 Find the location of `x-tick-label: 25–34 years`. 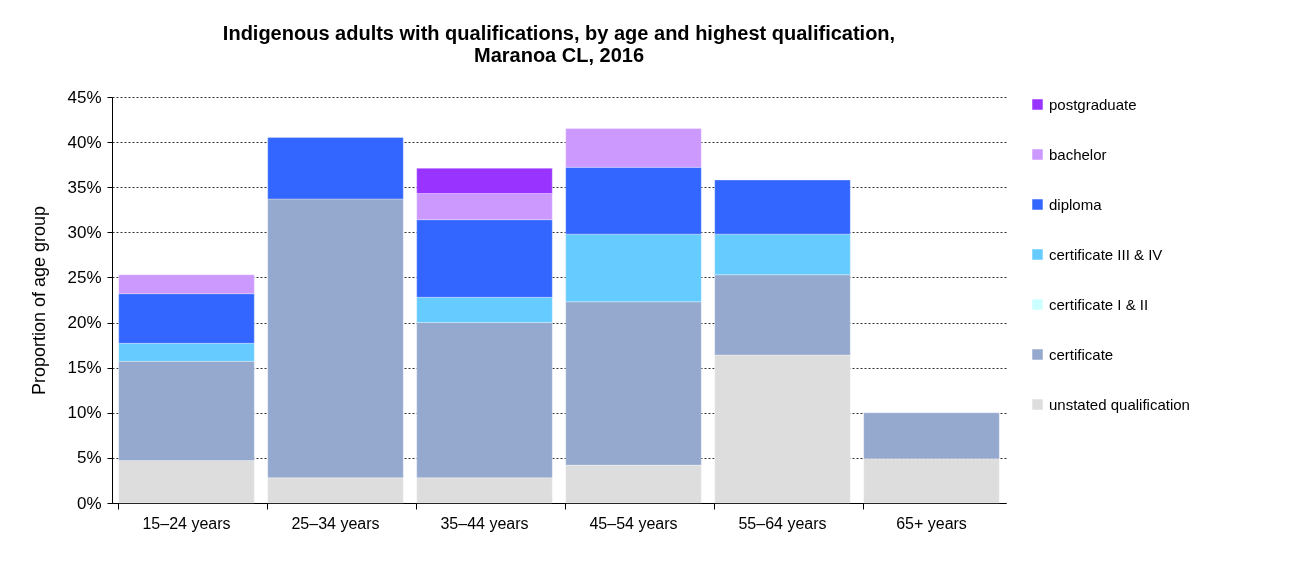

x-tick-label: 25–34 years is located at coordinates (335, 523).